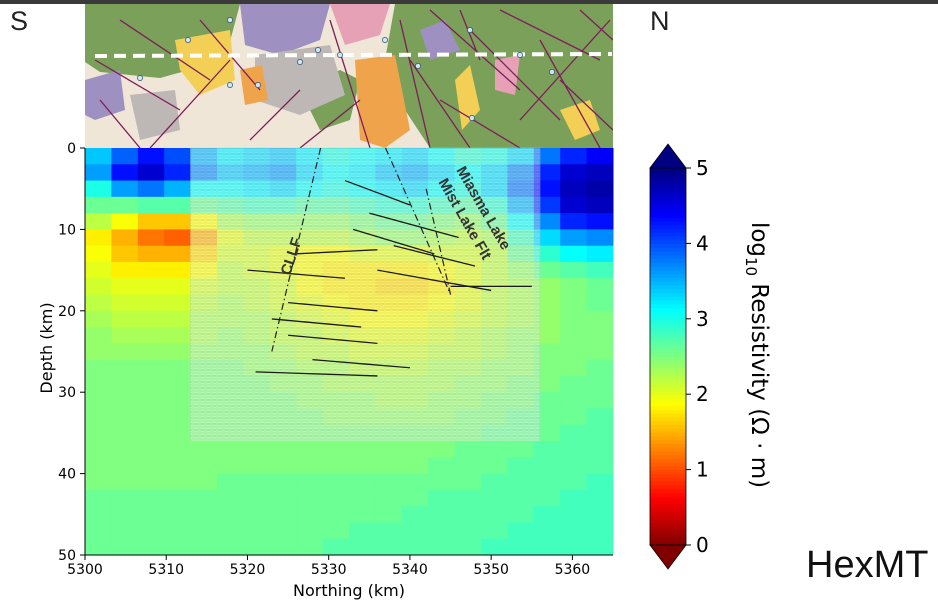 The height and width of the screenshot is (605, 938). What do you see at coordinates (668, 156) in the screenshot?
I see `colorbar-extend-top` at bounding box center [668, 156].